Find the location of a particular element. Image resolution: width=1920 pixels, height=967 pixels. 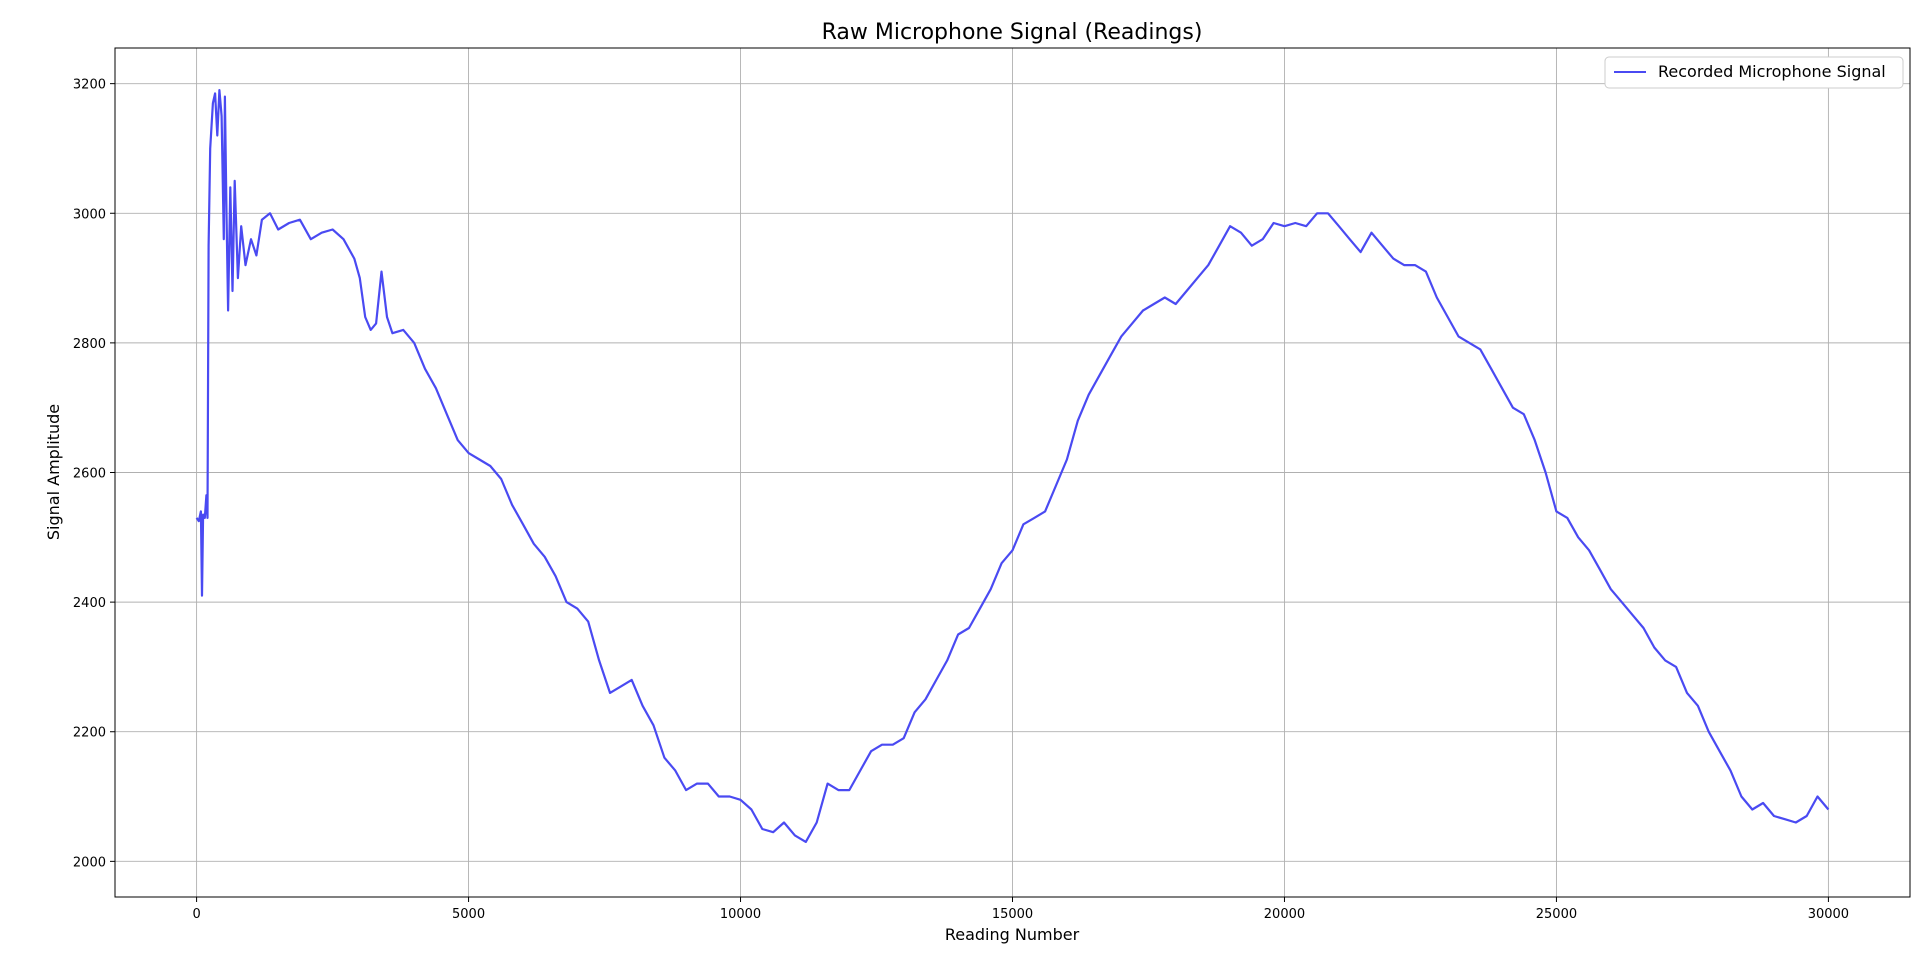

legend-label: Recorded Microphone Signal is located at coordinates (1772, 71).